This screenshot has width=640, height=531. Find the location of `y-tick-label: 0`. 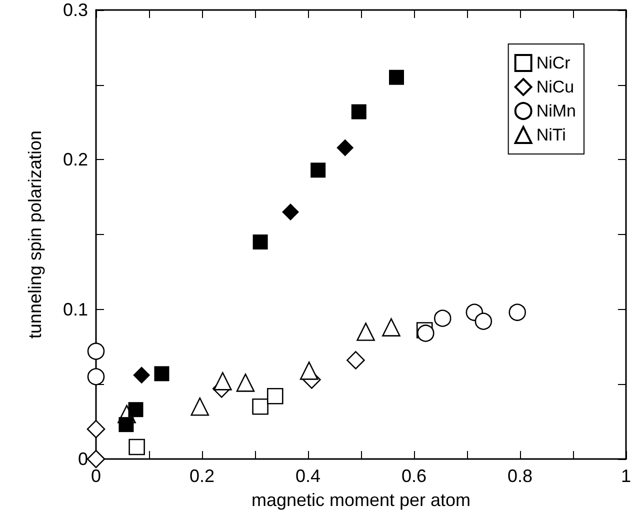

y-tick-label: 0 is located at coordinates (83, 459).